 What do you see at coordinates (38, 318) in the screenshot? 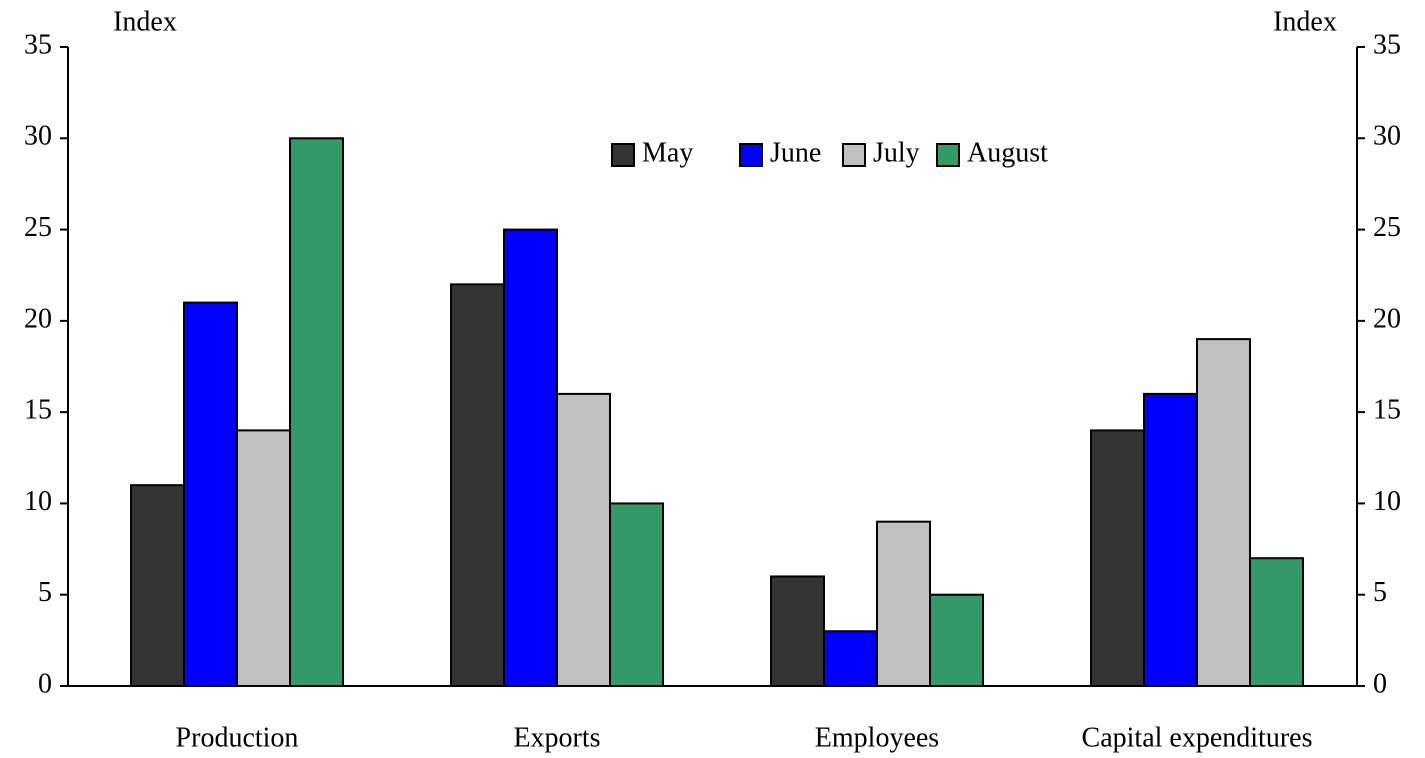
I see `y-tick-label: 20` at bounding box center [38, 318].